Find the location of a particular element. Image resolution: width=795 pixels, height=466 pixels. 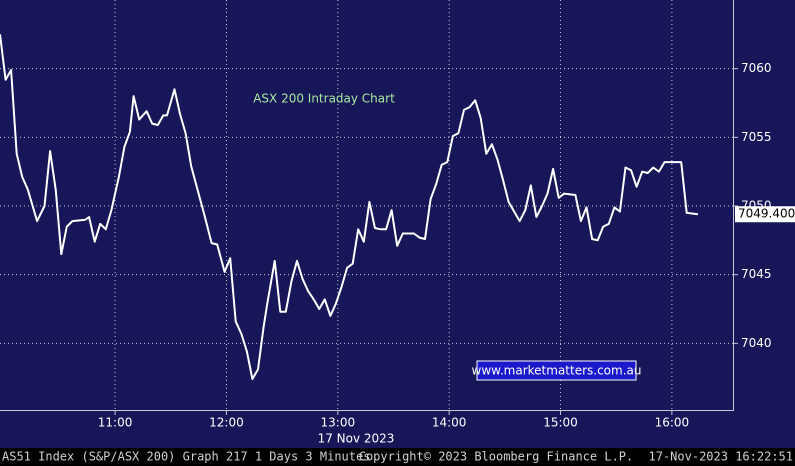

x-tick-label: 14:00 is located at coordinates (449, 423).